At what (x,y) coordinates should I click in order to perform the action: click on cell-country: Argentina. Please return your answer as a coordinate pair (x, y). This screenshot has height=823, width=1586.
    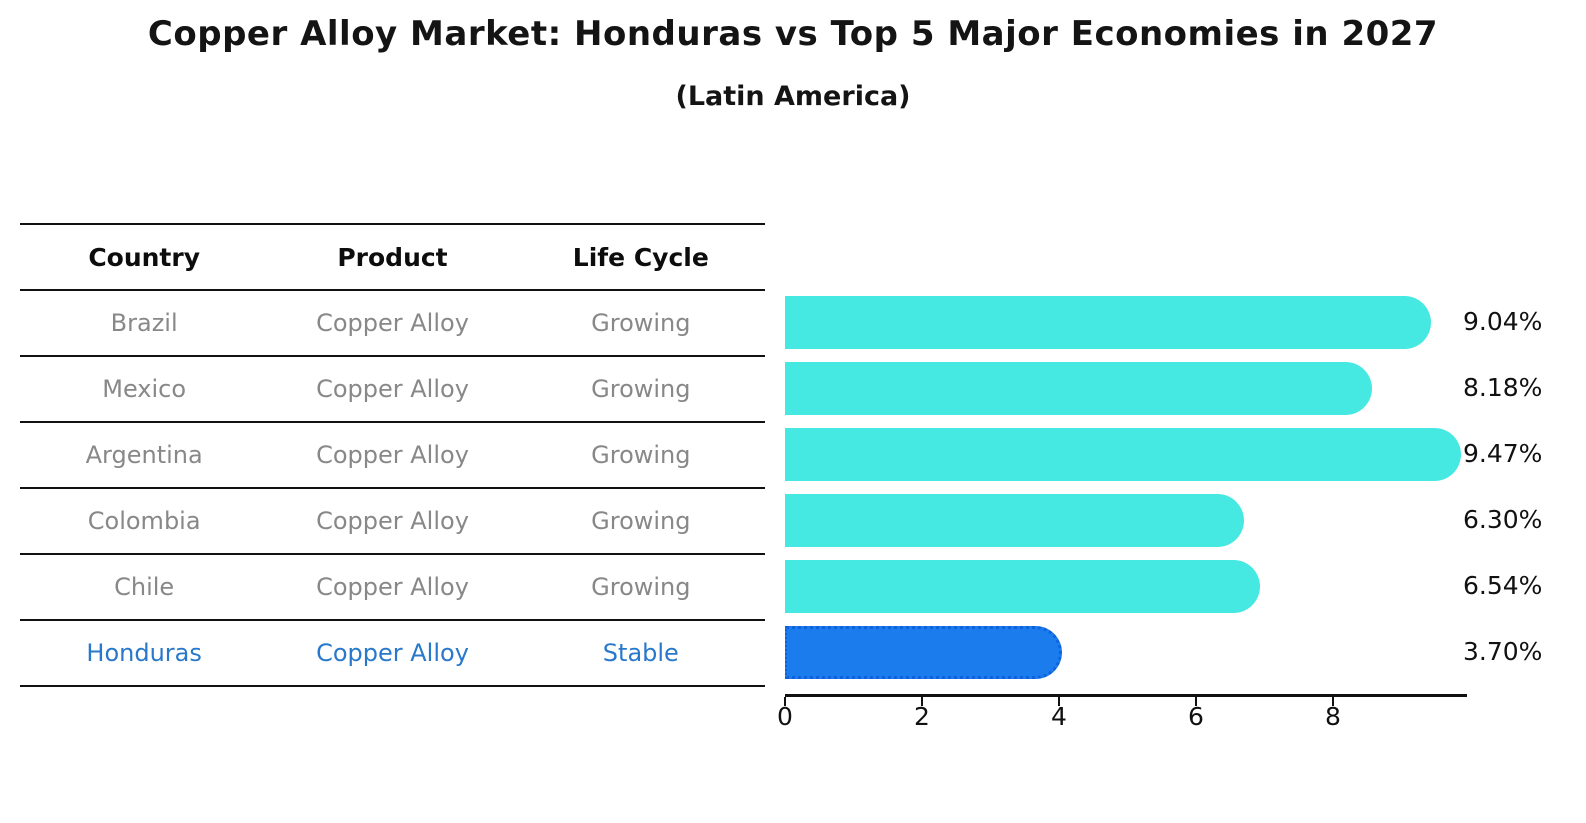
    Looking at the image, I should click on (144, 455).